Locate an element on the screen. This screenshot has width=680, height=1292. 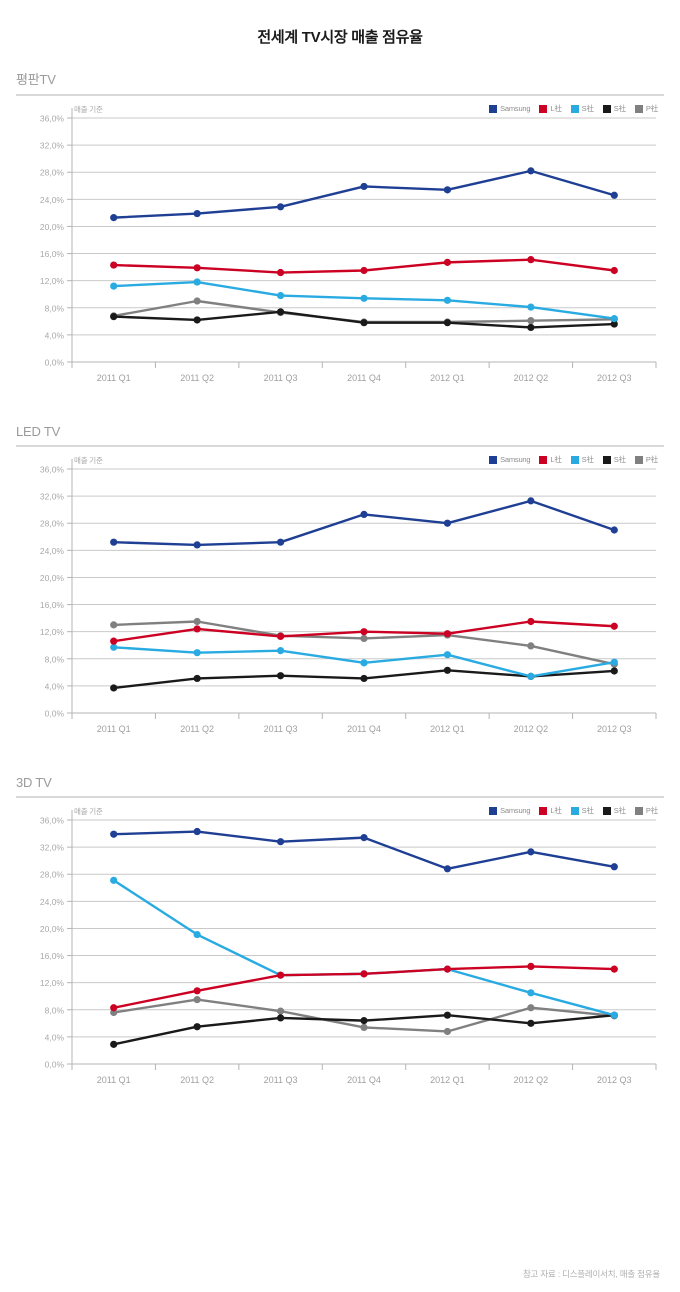
y-axis-tick-label: 8,0% is located at coordinates (55, 1010).